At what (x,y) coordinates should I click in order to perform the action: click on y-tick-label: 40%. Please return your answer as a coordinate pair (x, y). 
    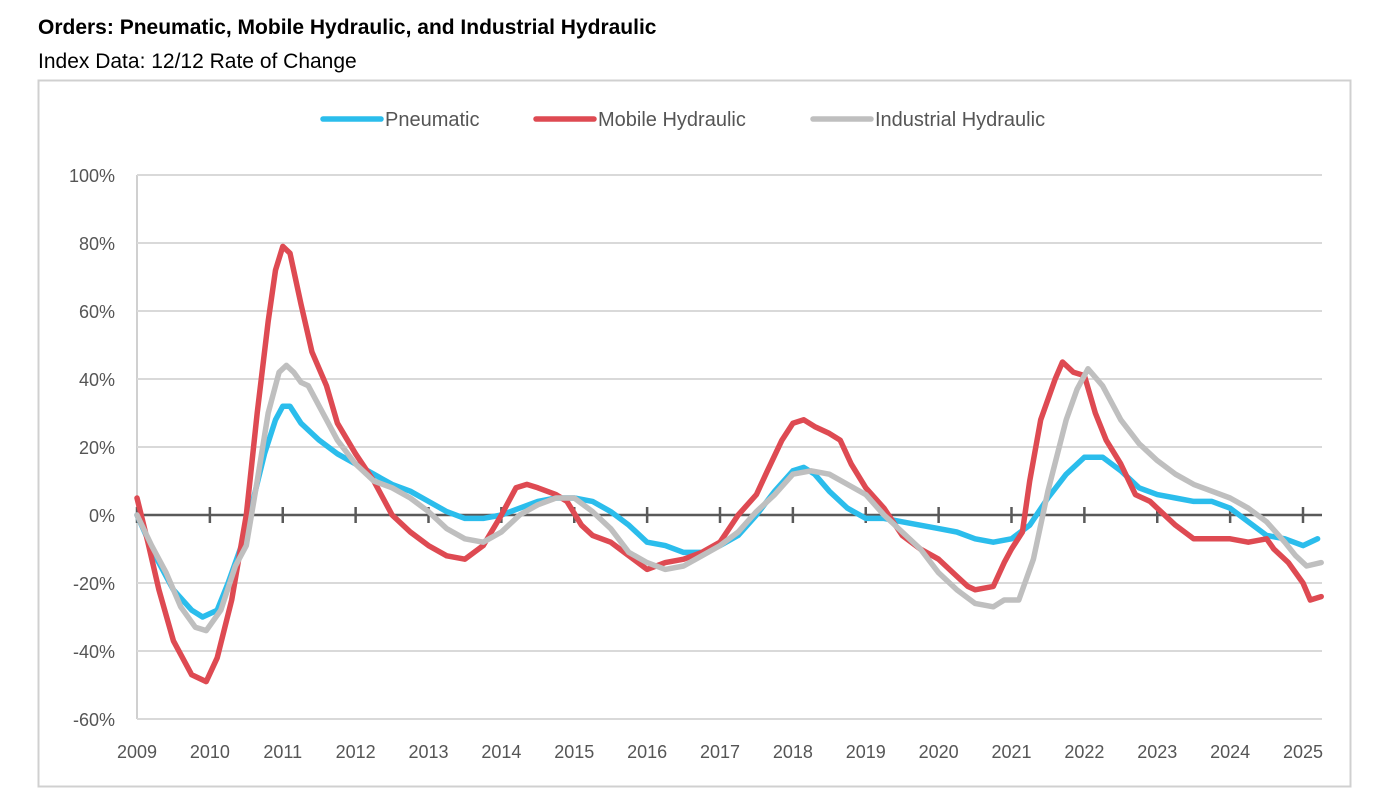
    Looking at the image, I should click on (97, 380).